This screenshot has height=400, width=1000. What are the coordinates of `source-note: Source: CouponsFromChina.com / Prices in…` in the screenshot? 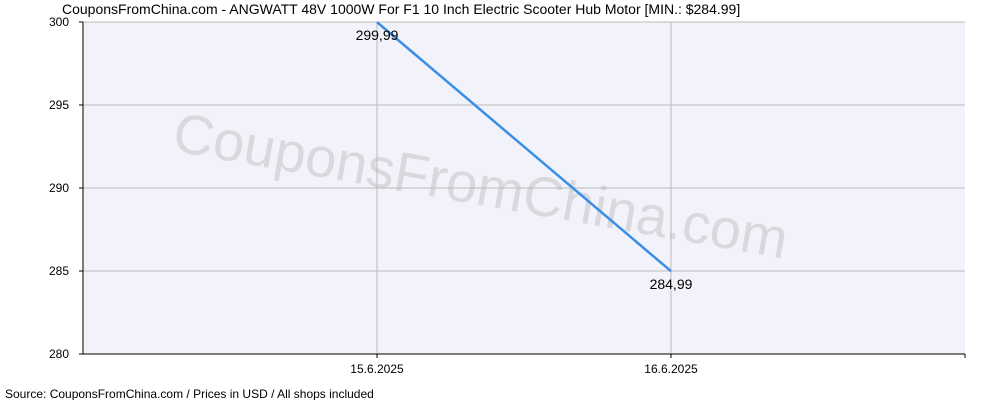 It's located at (189, 393).